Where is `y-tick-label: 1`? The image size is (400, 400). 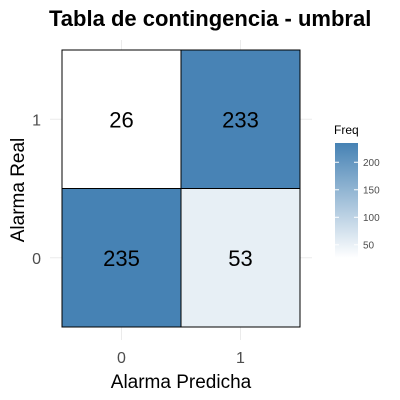 y-tick-label: 1 is located at coordinates (36, 120).